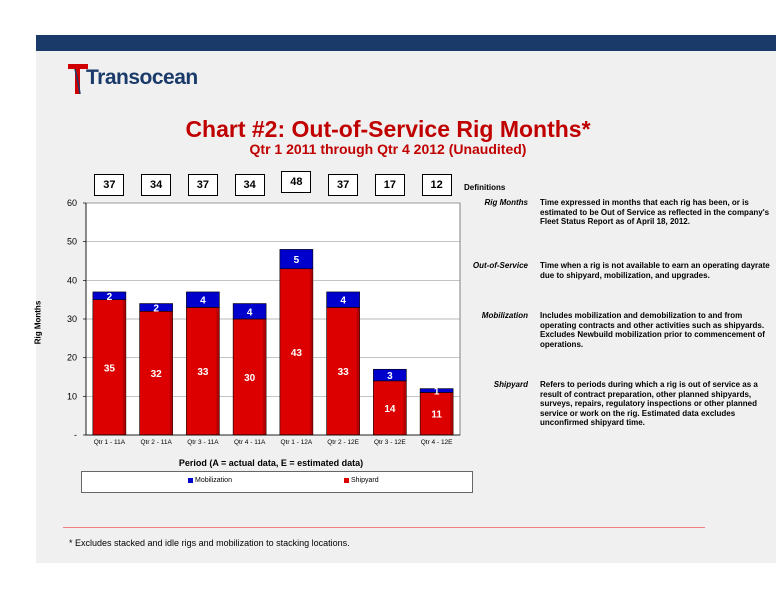 The image size is (776, 600). What do you see at coordinates (384, 527) in the screenshot?
I see `footer-divider` at bounding box center [384, 527].